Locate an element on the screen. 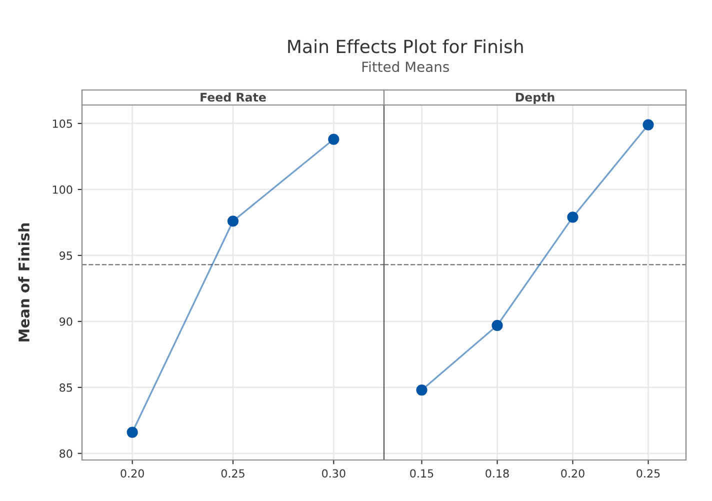 Image resolution: width=712 pixels, height=501 pixels. x-axis-title: Depth is located at coordinates (535, 98).